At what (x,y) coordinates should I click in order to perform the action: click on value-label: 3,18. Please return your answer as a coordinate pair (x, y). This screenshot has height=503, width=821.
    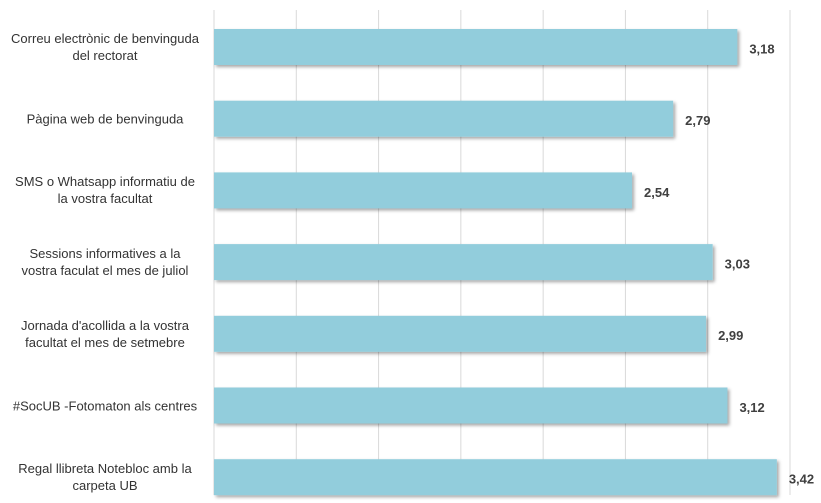
    Looking at the image, I should click on (761, 48).